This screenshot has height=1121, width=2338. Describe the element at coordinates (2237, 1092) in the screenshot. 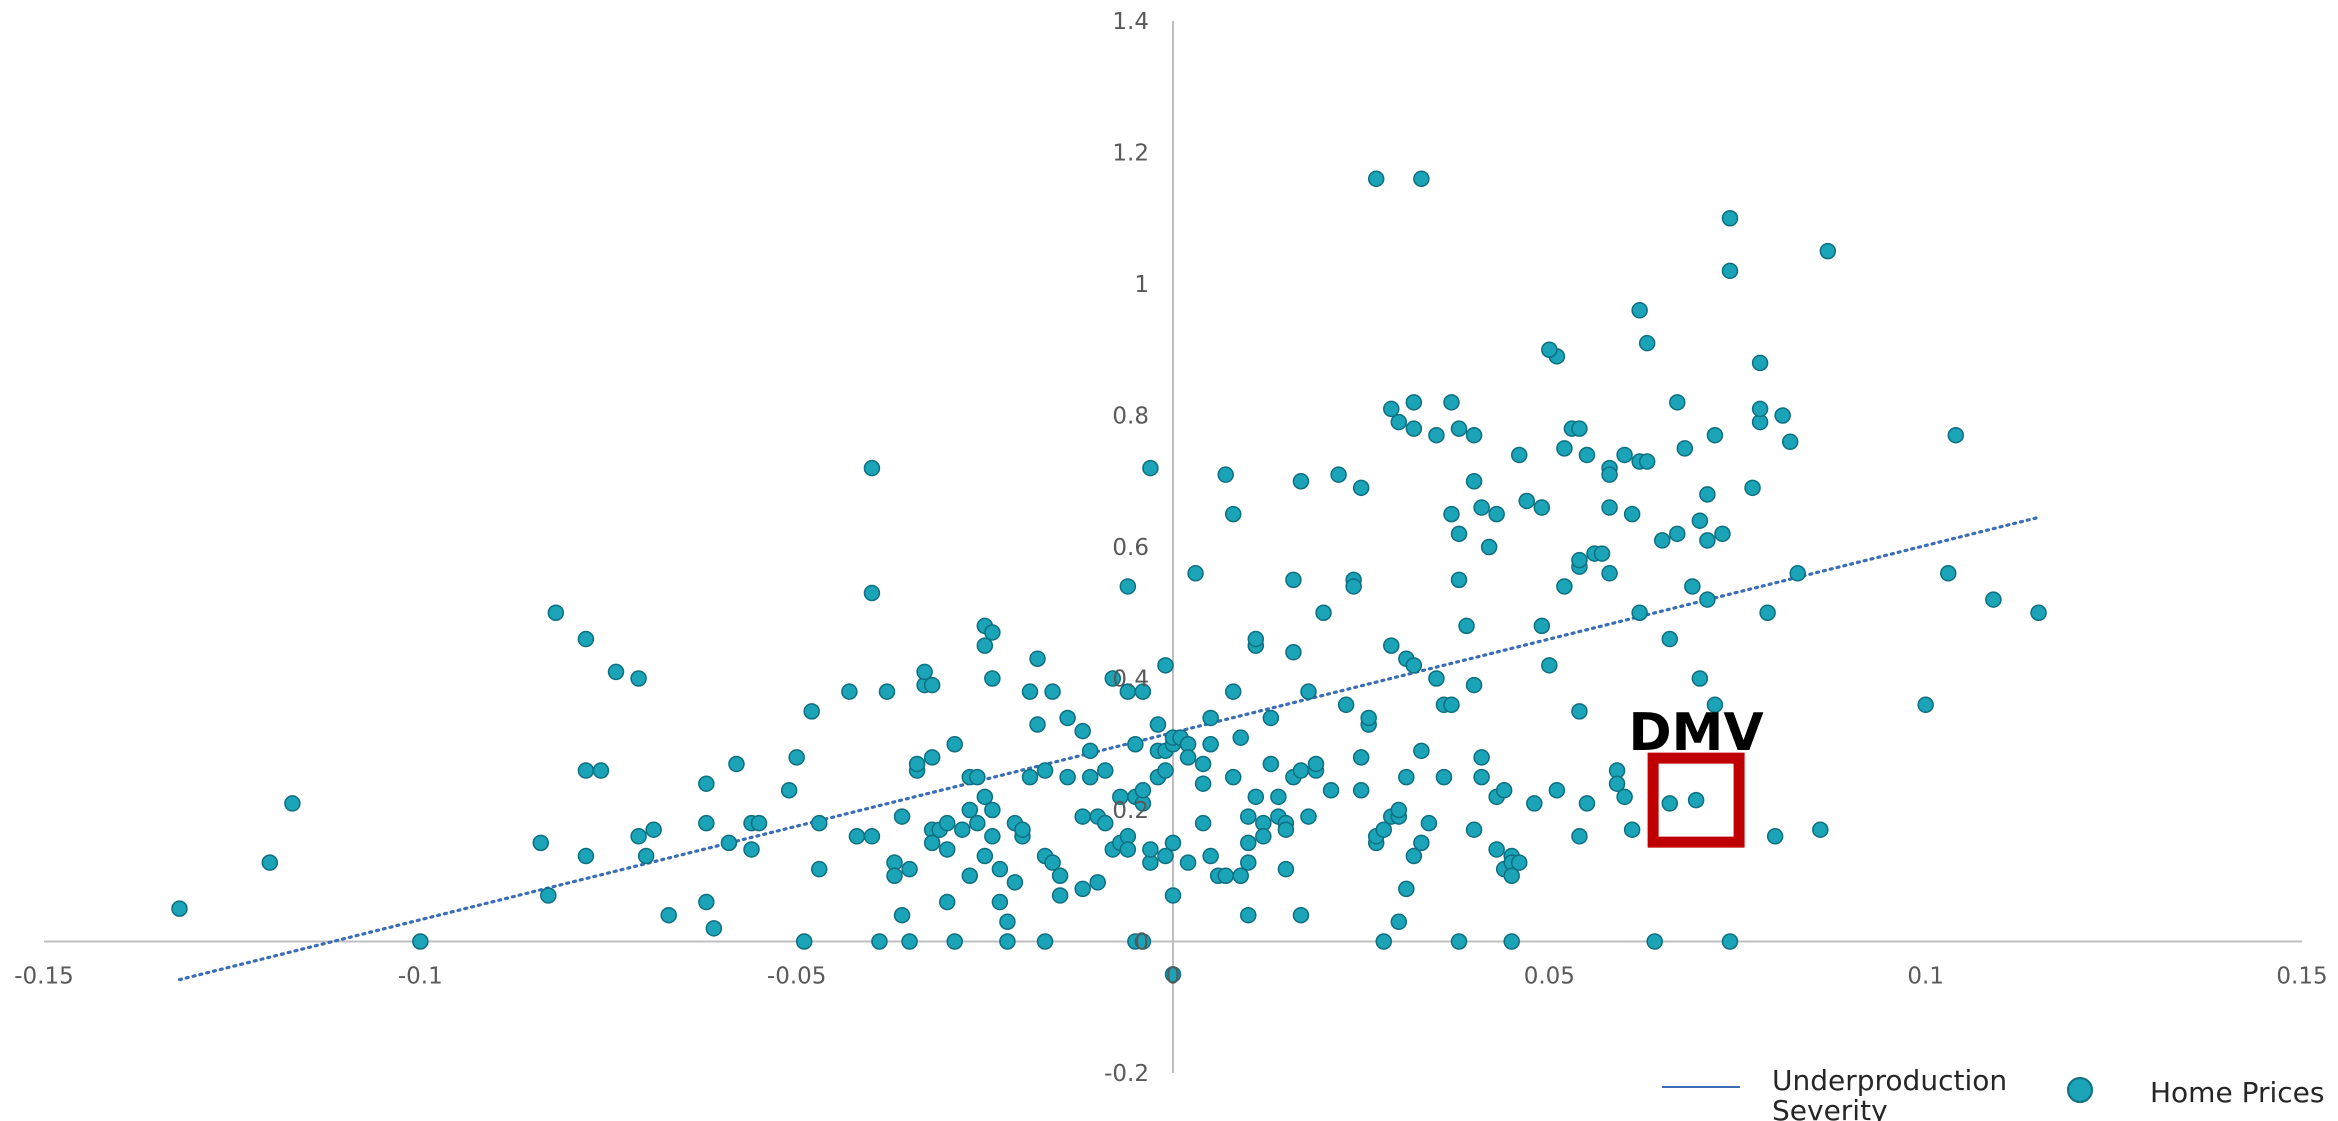

I see `legend-label-home-prices: Home Prices` at that location.